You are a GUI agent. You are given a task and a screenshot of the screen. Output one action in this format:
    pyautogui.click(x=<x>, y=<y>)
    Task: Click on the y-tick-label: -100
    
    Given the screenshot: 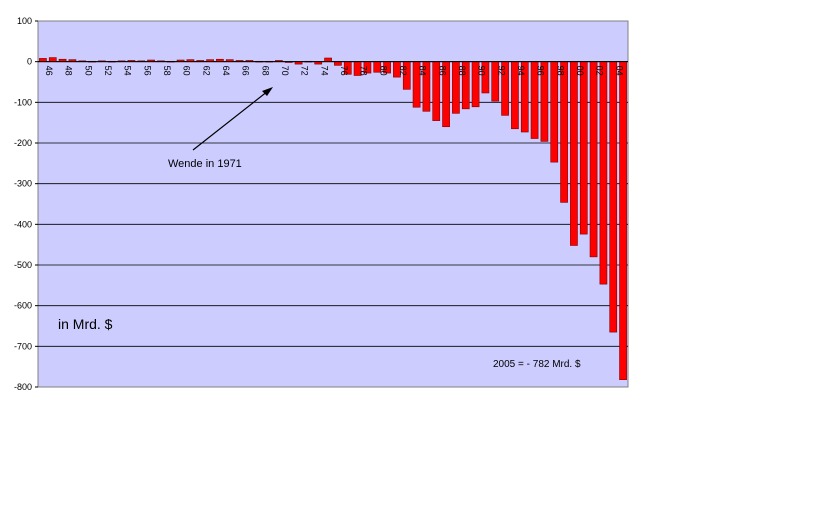 What is the action you would take?
    pyautogui.click(x=23, y=102)
    